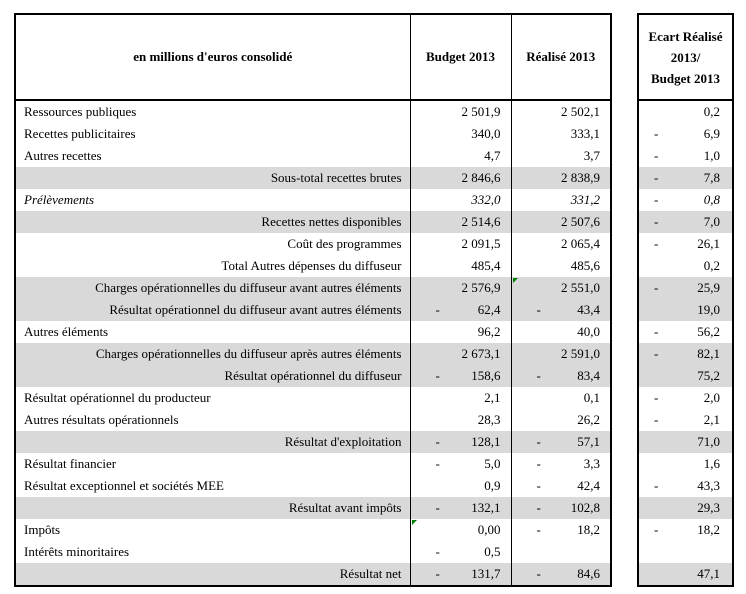  What do you see at coordinates (685, 244) in the screenshot?
I see `ecart-cell: - 26,1` at bounding box center [685, 244].